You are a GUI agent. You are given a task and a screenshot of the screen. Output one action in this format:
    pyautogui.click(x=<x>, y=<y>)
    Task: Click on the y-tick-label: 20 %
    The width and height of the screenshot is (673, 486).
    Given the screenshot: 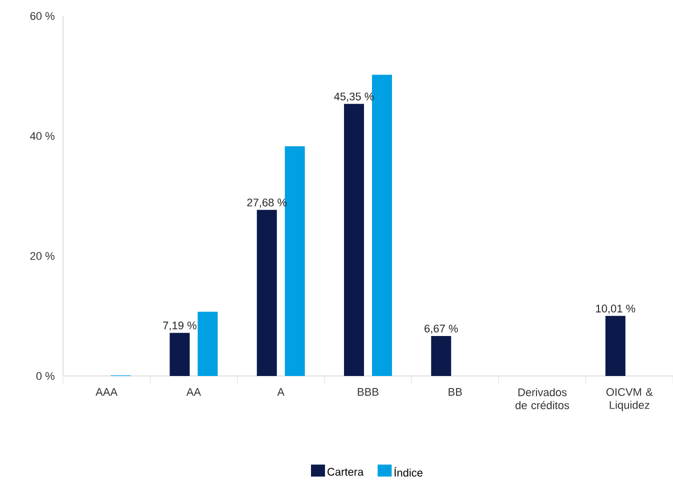 What is the action you would take?
    pyautogui.click(x=42, y=256)
    